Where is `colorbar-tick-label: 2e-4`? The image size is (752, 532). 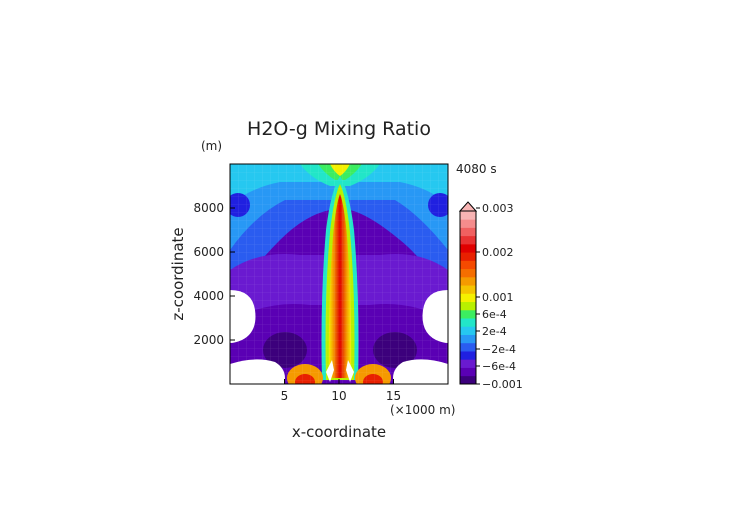 colorbar-tick-label: 2e-4 is located at coordinates (494, 331).